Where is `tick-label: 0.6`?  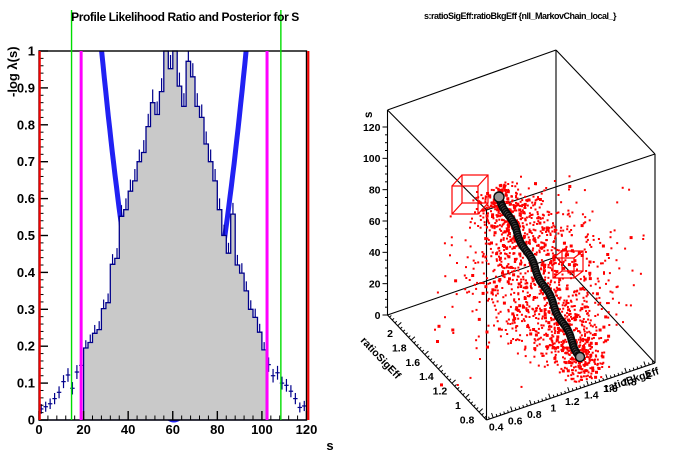
tick-label: 0.6 is located at coordinates (515, 421).